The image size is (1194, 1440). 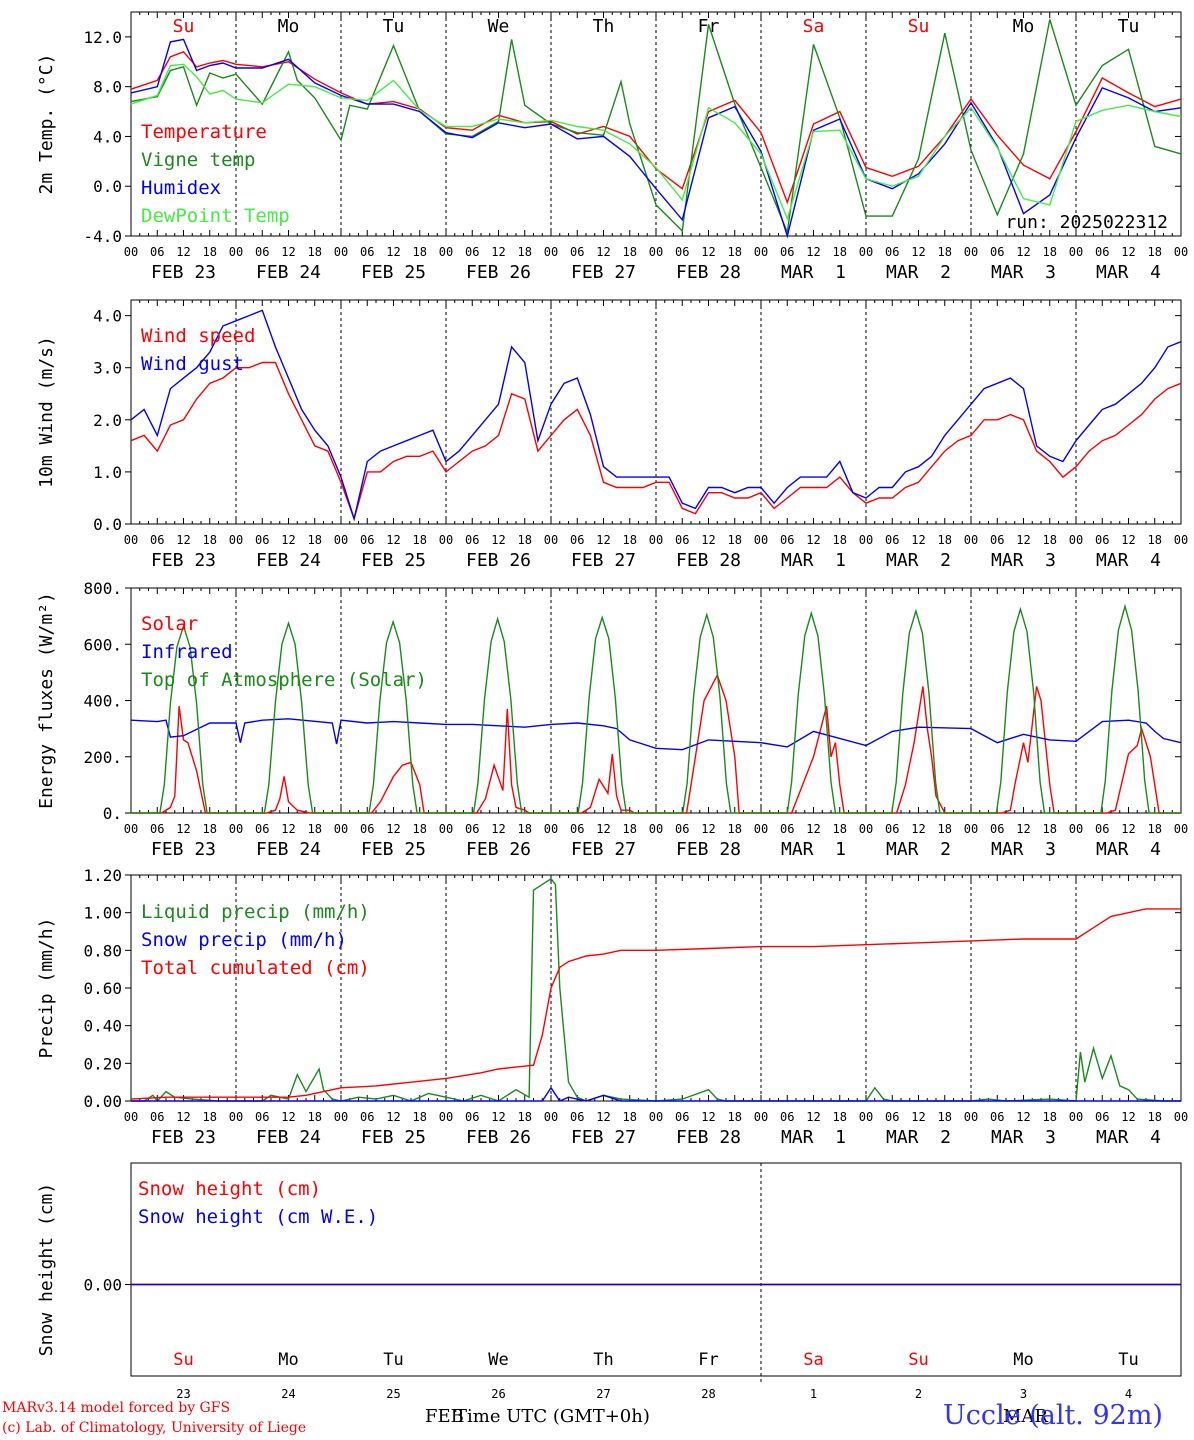 I want to click on legend-entry: Snow height (cm), so click(x=229, y=1189).